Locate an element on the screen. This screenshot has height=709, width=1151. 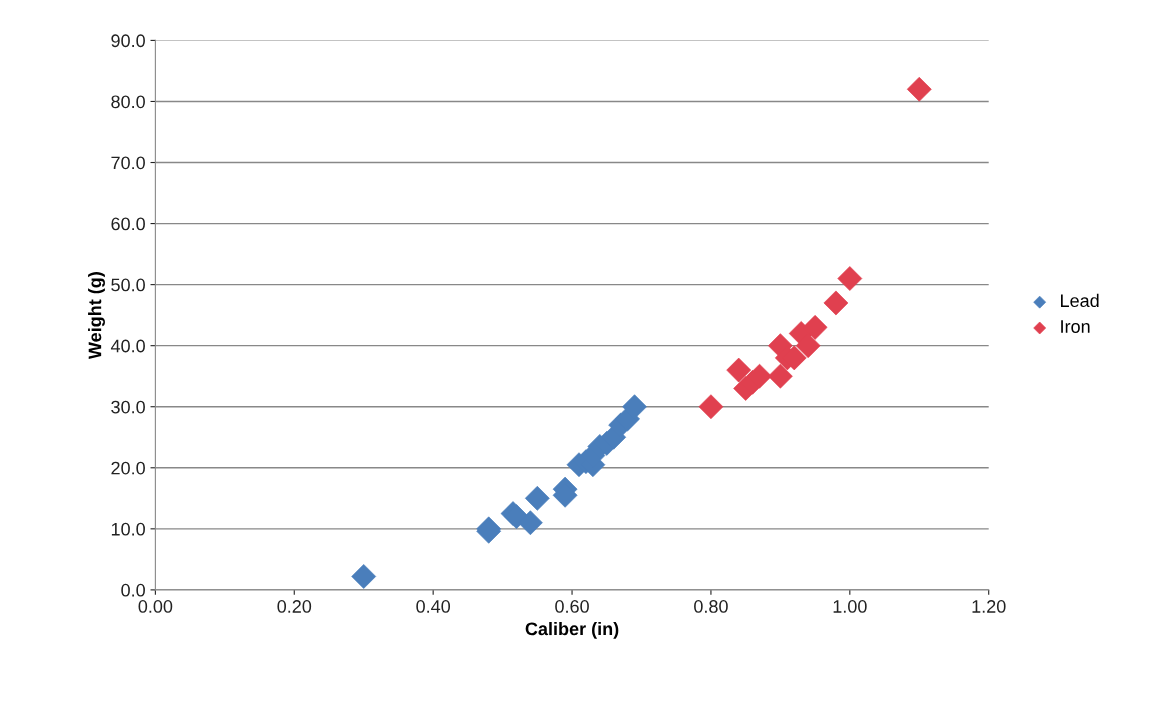
y-tick-label: 50.0 is located at coordinates (128, 285).